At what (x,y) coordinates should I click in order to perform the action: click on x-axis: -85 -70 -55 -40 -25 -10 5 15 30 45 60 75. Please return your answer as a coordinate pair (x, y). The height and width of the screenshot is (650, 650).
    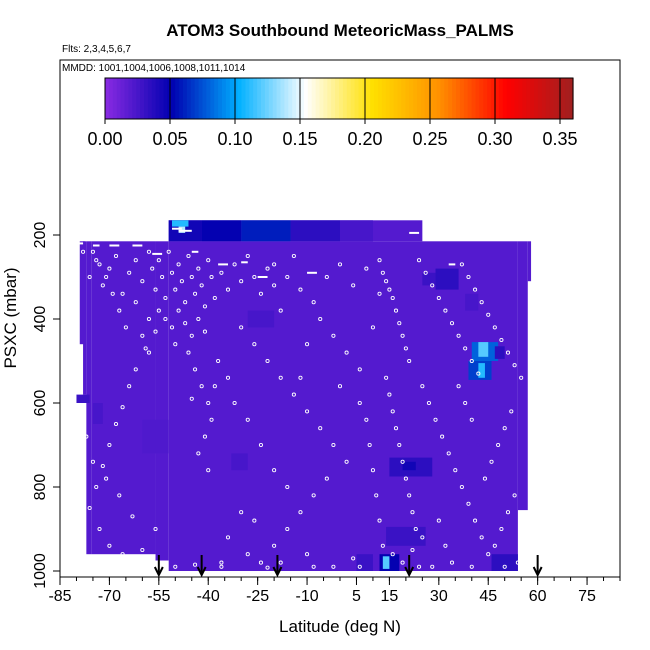
    Looking at the image, I should click on (334, 590).